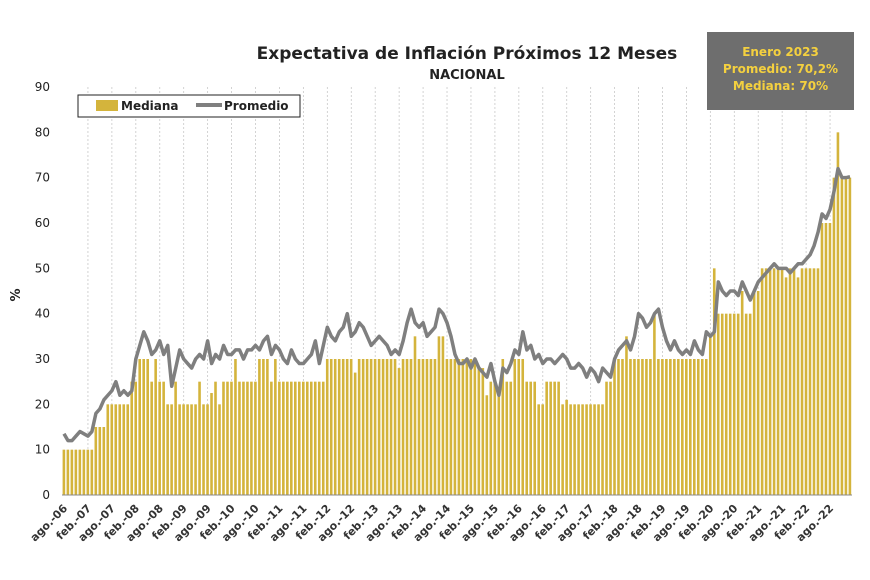 This screenshot has height=580, width=870. I want to click on y-tick-label: 50, so click(42, 268).